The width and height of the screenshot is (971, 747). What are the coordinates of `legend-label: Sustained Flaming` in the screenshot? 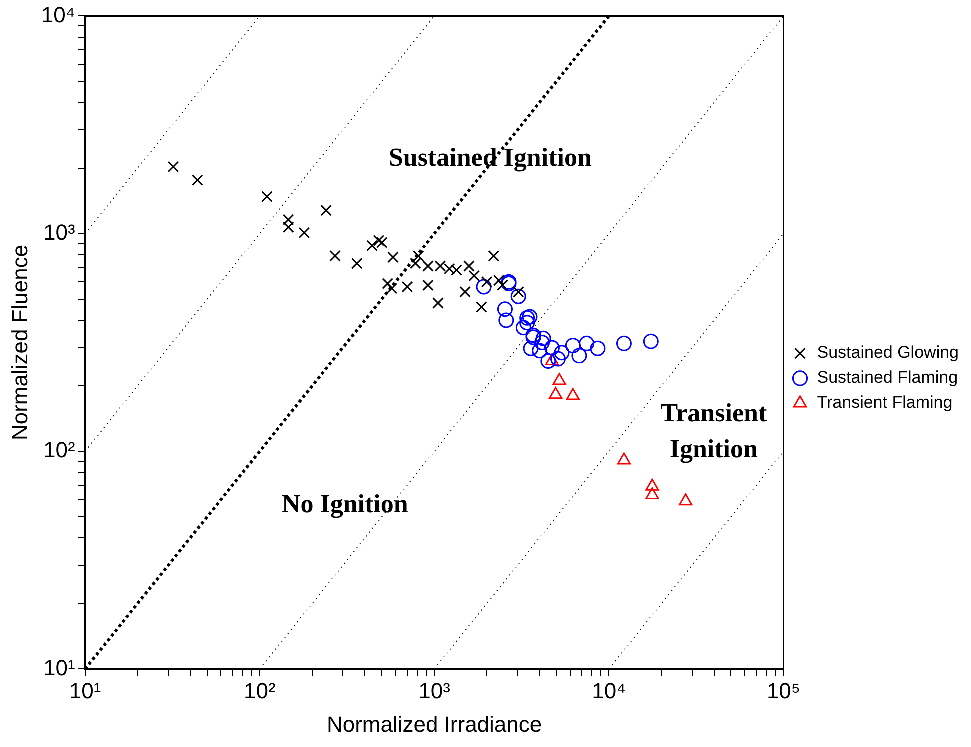 It's located at (887, 378).